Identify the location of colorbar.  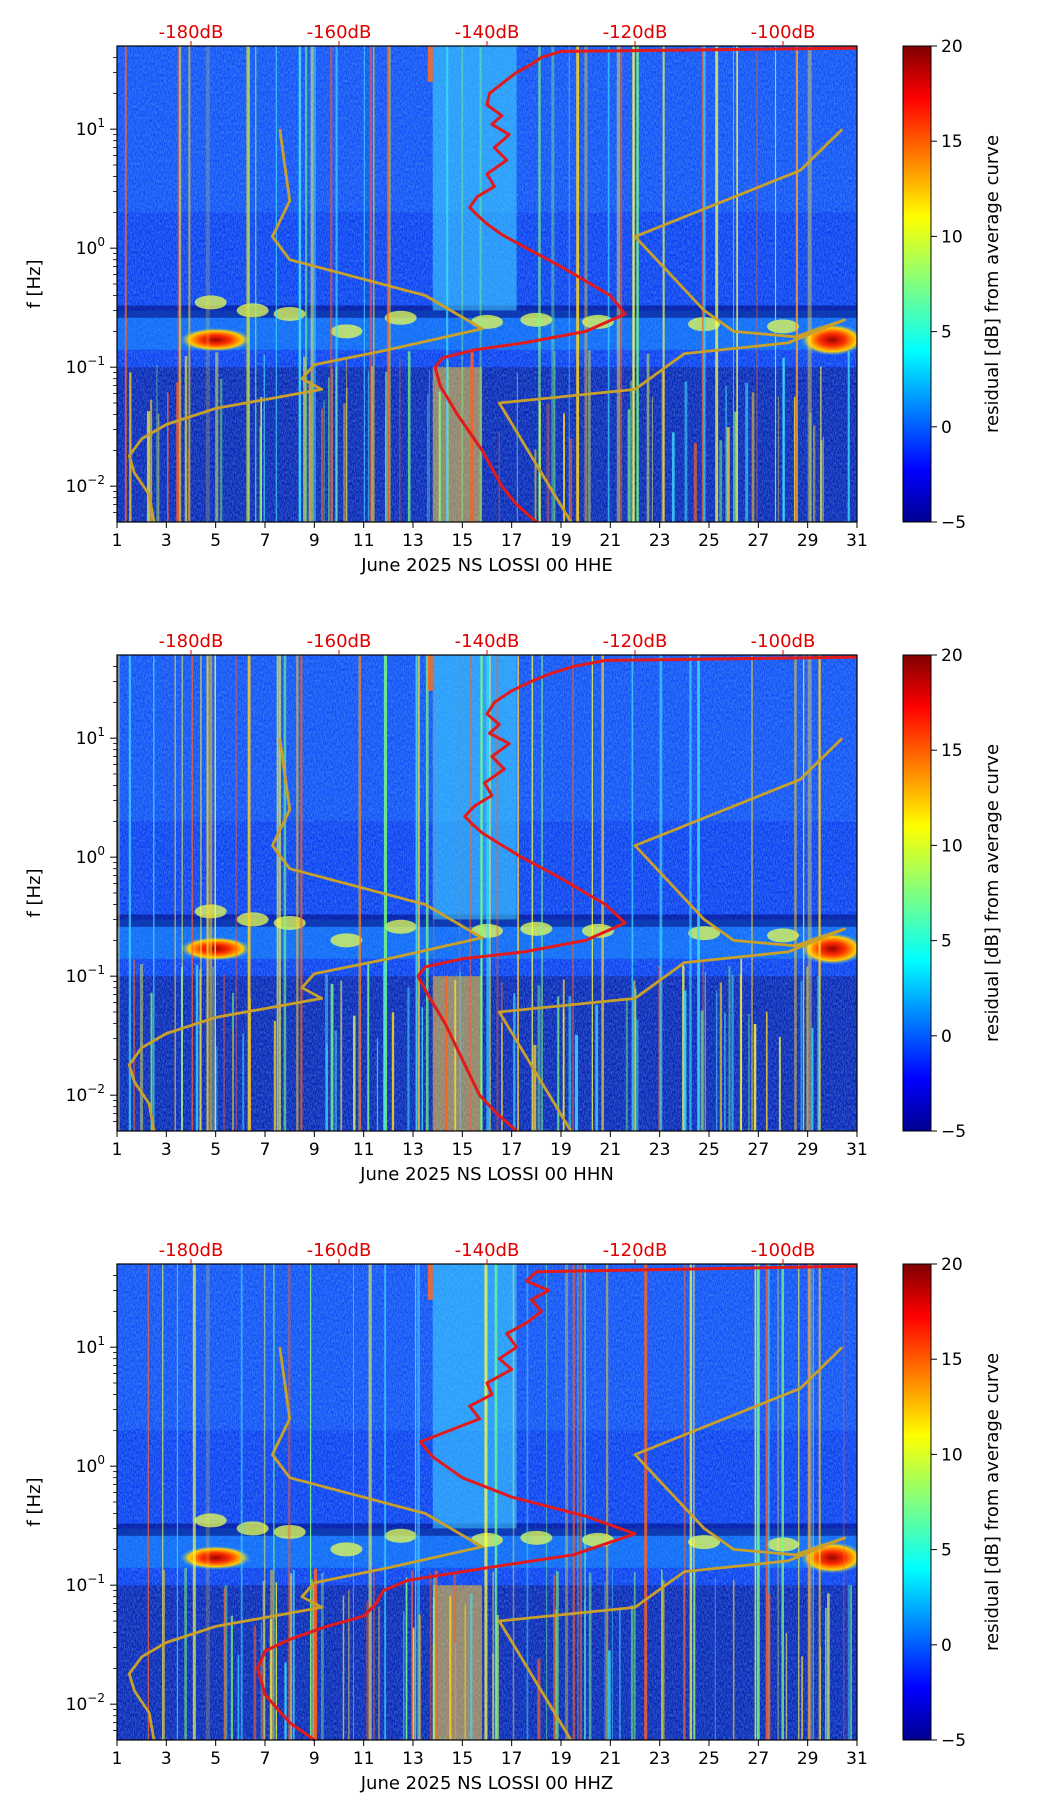
(917, 1502).